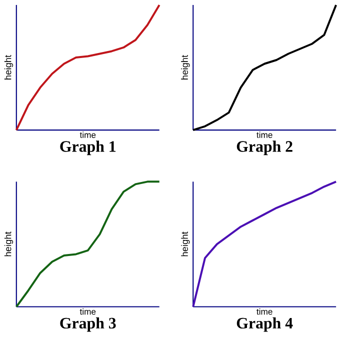  I want to click on text: Graph 3, so click(88, 325).